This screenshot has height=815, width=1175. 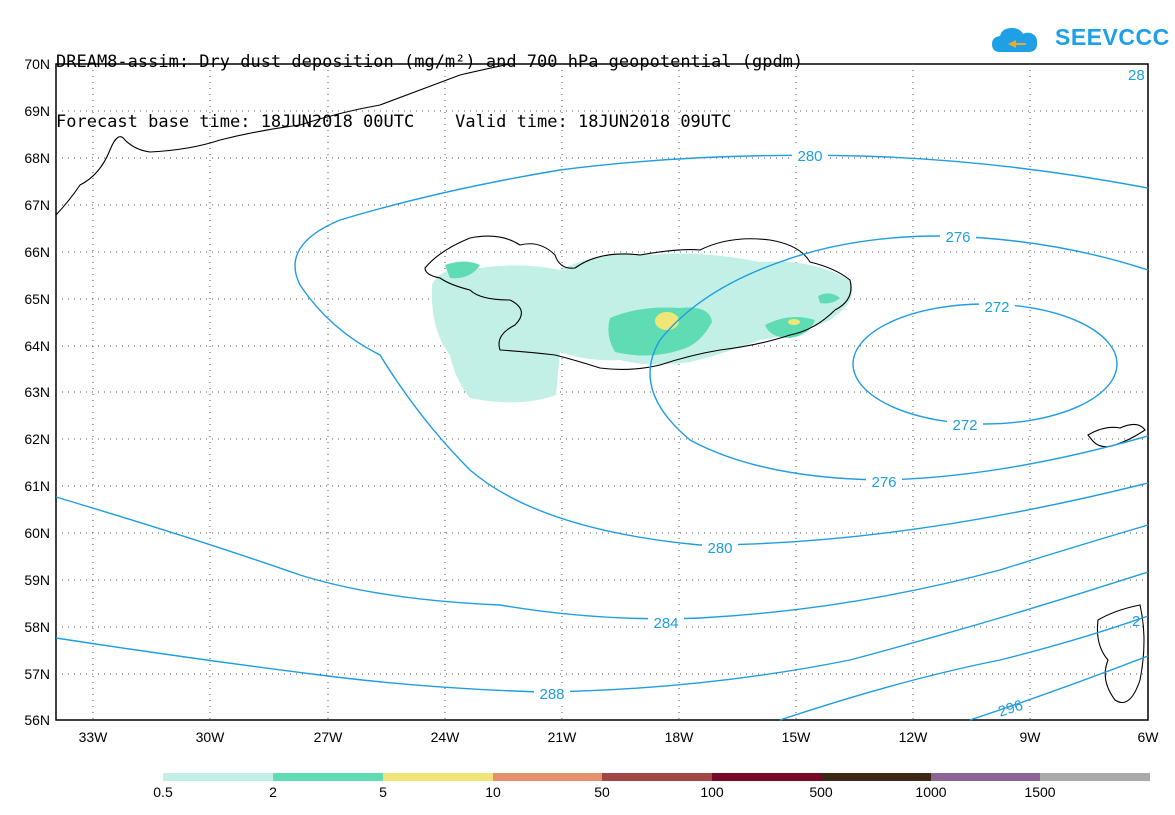 I want to click on lon-label: 15W, so click(x=797, y=737).